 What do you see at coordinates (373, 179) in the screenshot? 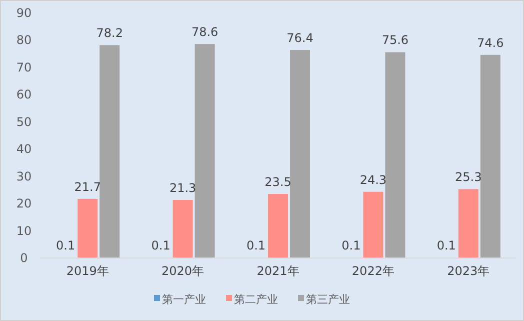
I see `data-label: 24.3` at bounding box center [373, 179].